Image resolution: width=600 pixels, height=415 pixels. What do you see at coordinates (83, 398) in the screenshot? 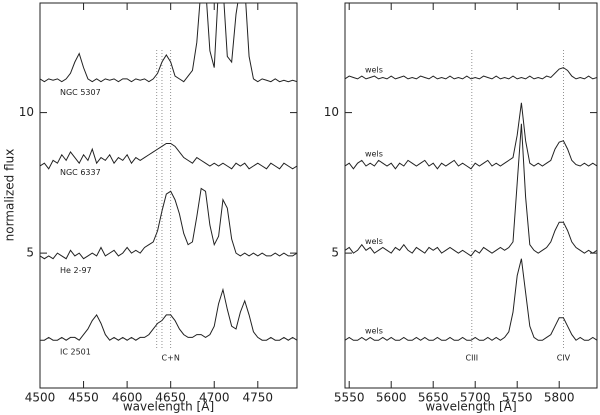
I see `x-tick-label: 4550` at bounding box center [83, 398].